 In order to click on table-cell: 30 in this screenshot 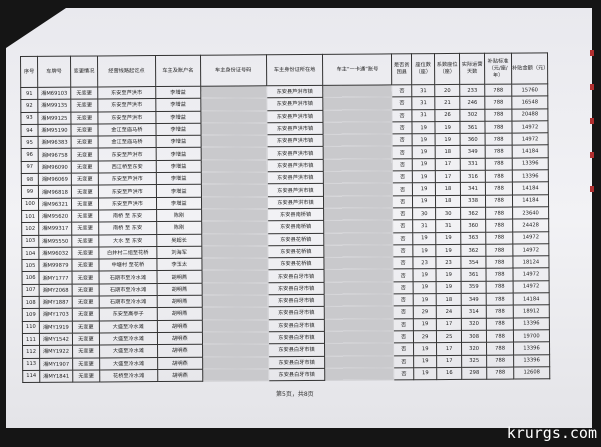, I will do `click(448, 213)`.